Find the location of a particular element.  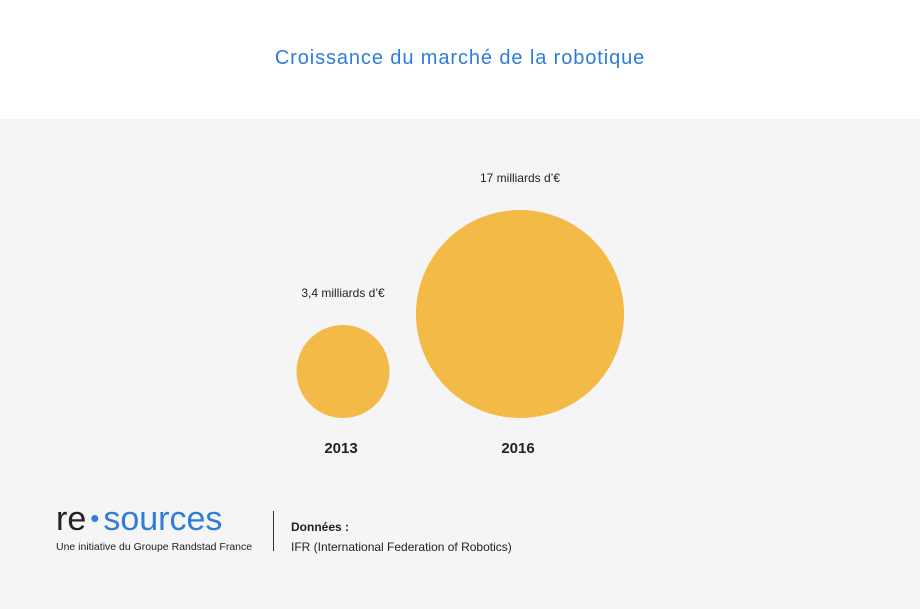

logo-wordmark: re • sources is located at coordinates (139, 520).